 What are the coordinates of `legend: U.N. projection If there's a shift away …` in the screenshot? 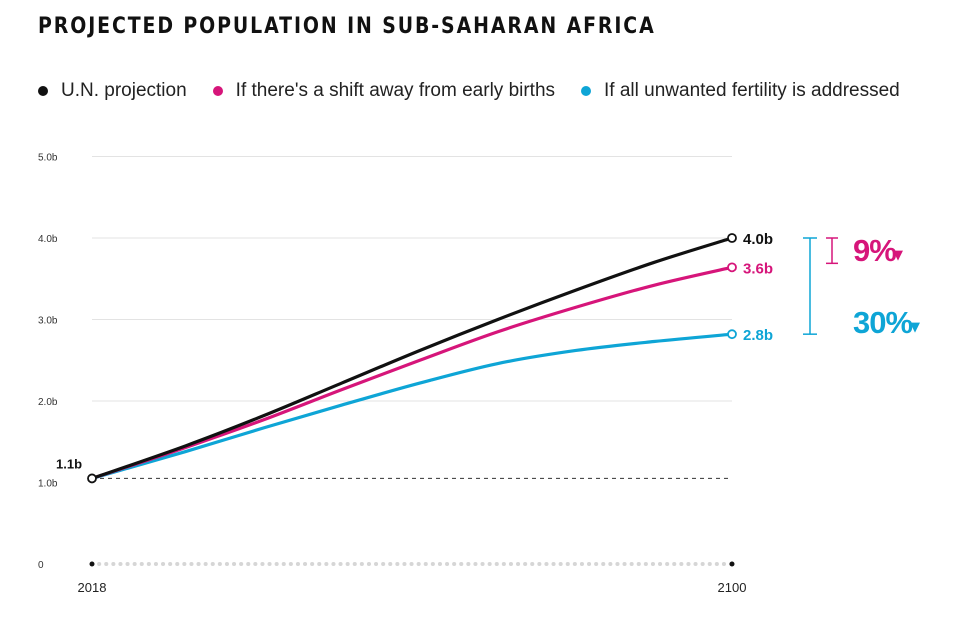 It's located at (482, 91).